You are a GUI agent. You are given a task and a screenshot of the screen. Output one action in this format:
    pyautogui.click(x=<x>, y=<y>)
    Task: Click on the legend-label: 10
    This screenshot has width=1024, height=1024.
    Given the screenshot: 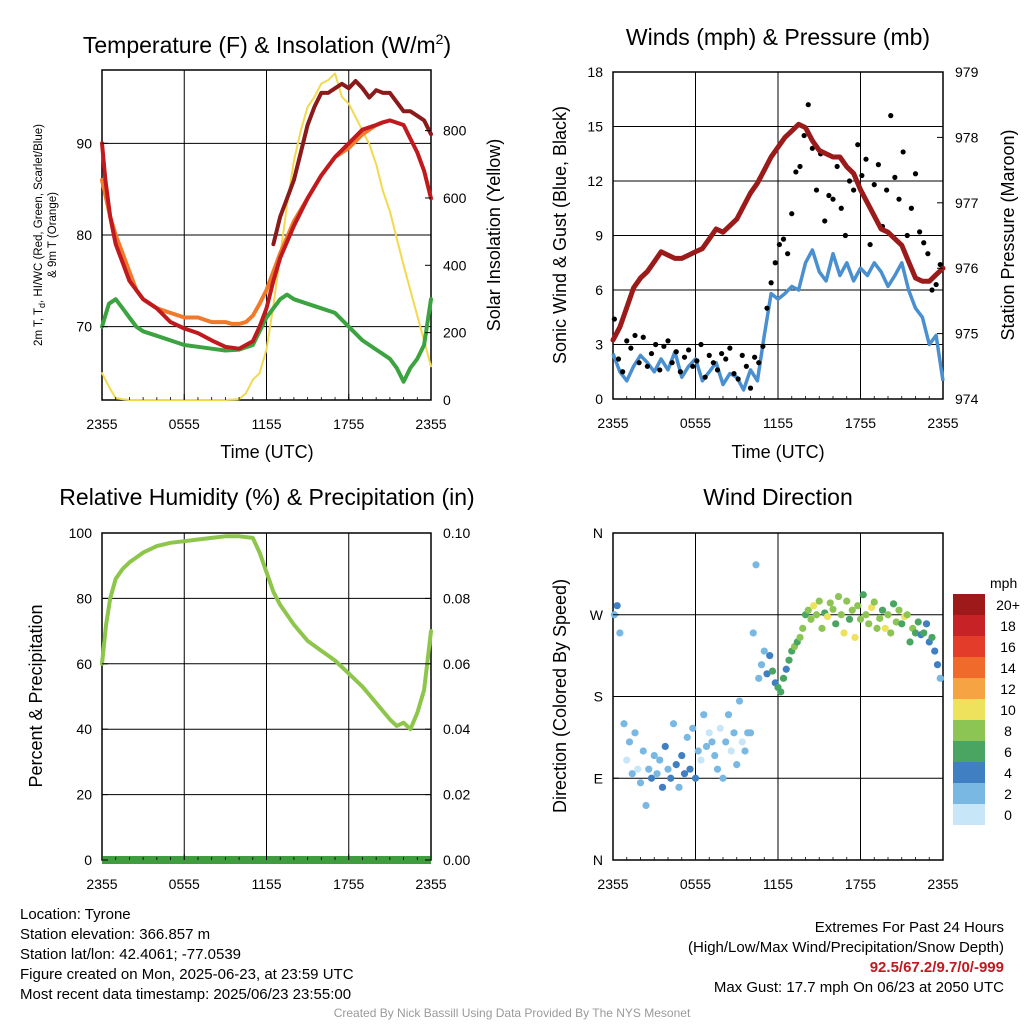 What is the action you would take?
    pyautogui.click(x=1008, y=710)
    